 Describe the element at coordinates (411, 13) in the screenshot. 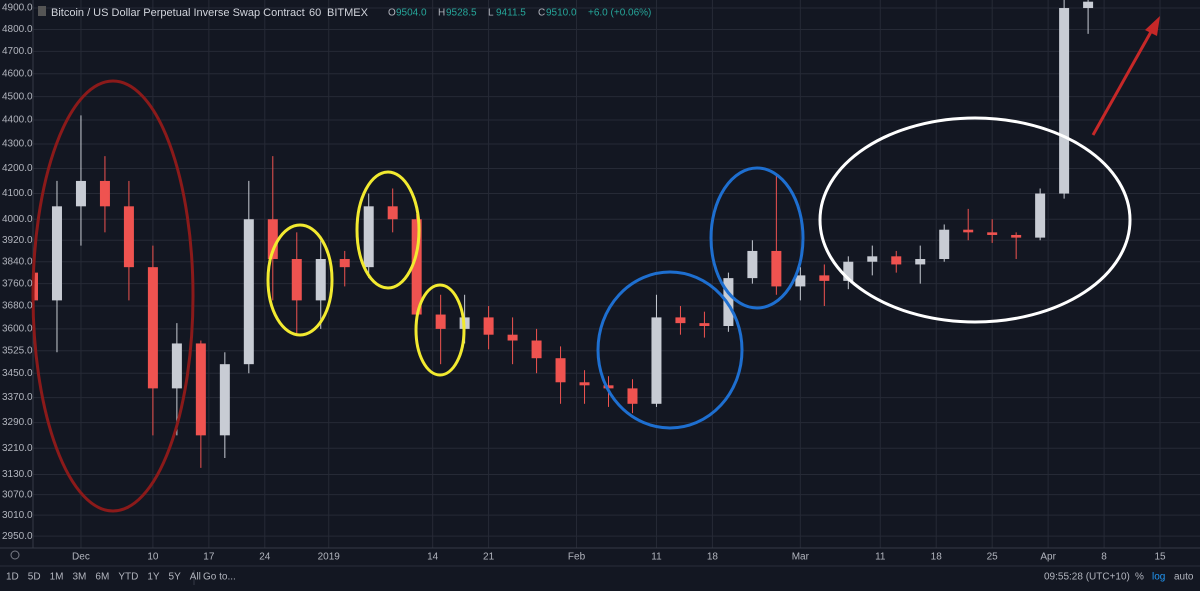

I see `ohlc-value: 9504.0` at that location.